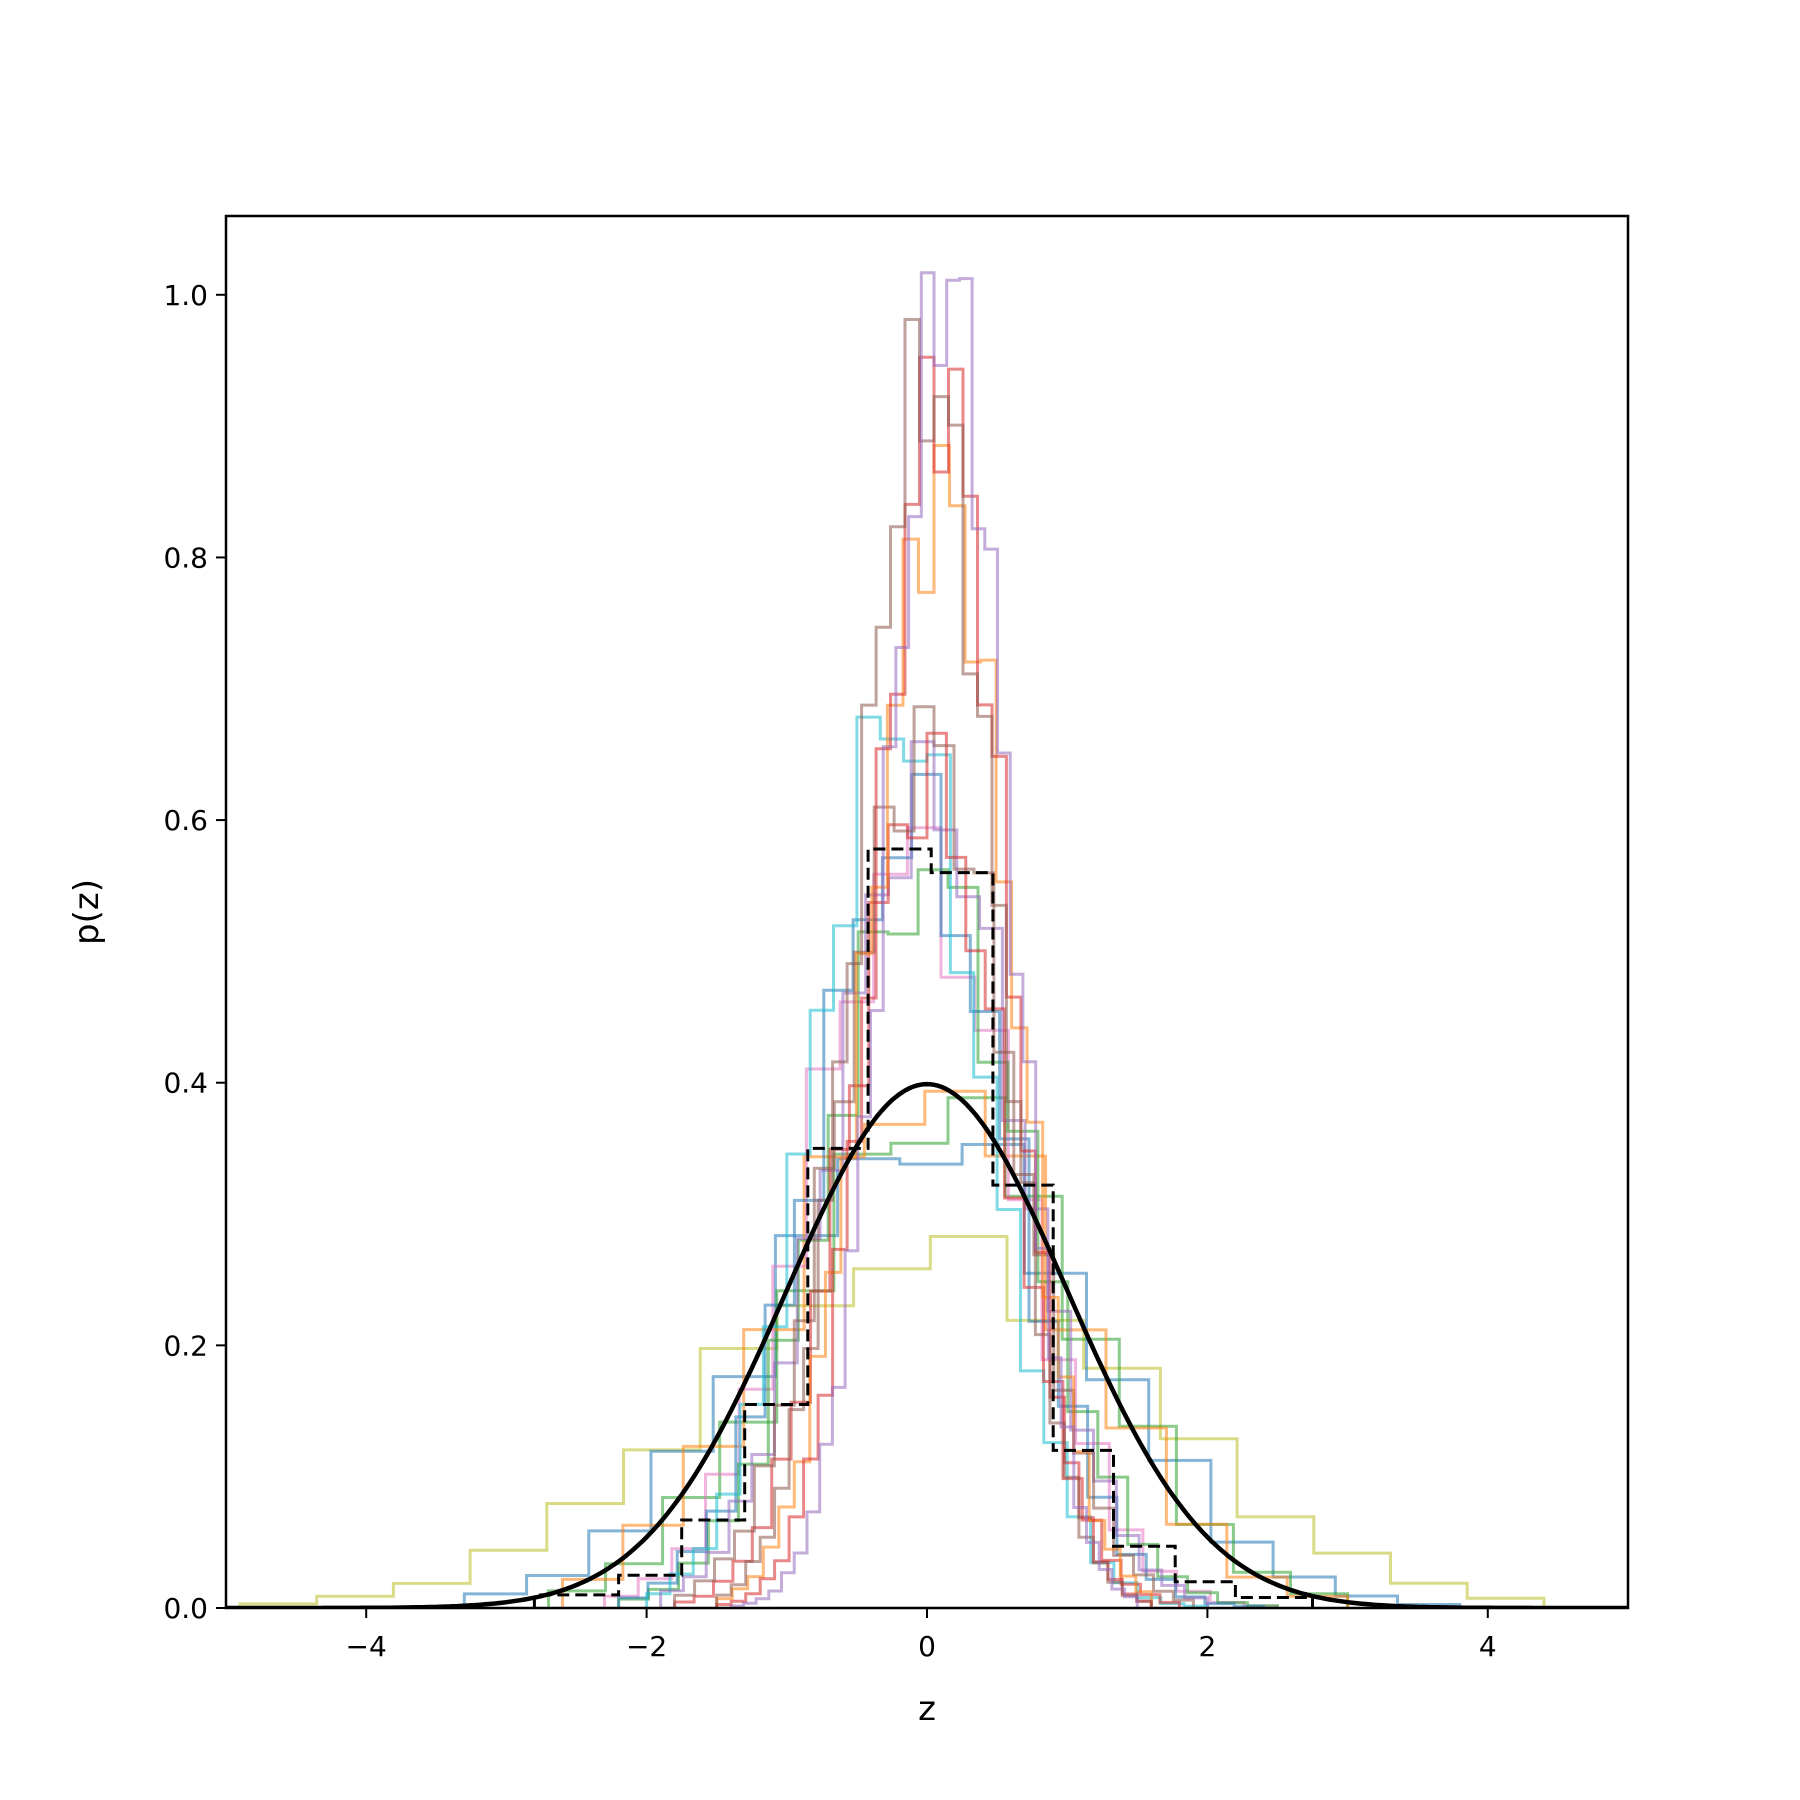 The image size is (1800, 1800). What do you see at coordinates (646, 1646) in the screenshot?
I see `x-tick-label: −2` at bounding box center [646, 1646].